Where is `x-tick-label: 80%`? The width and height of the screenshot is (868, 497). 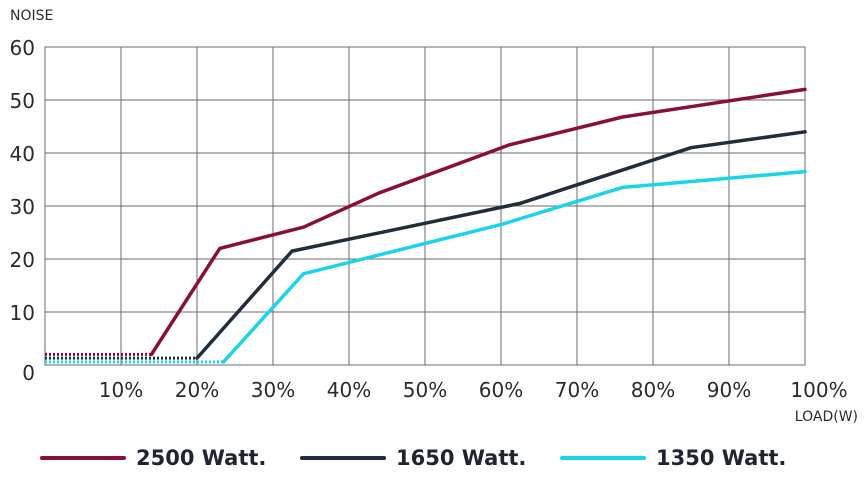
x-tick-label: 80% is located at coordinates (653, 390).